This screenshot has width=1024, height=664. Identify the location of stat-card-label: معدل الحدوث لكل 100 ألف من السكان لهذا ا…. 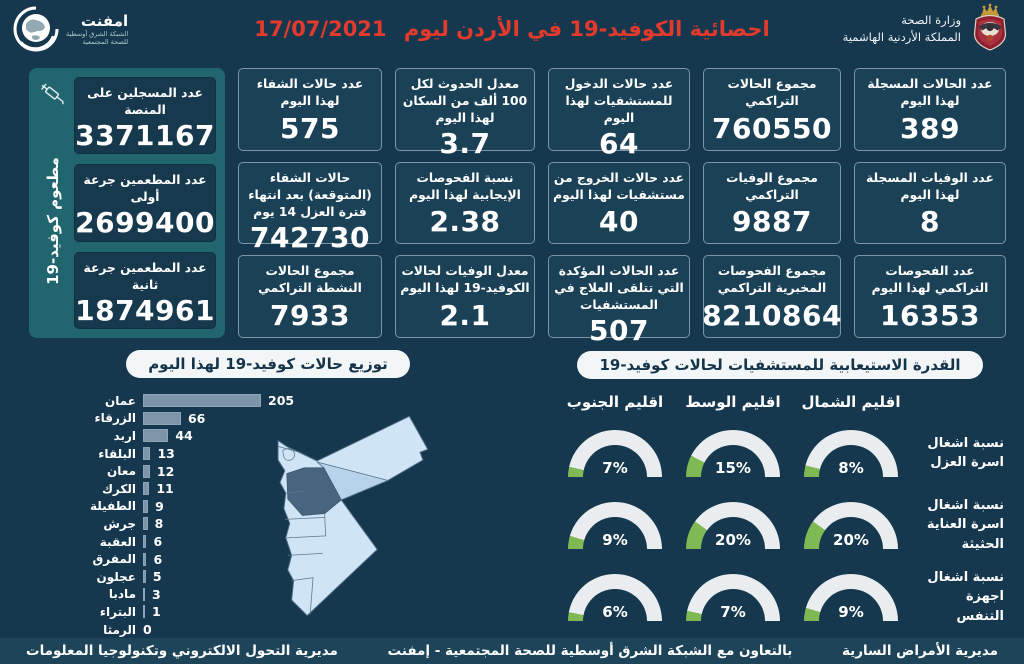
(465, 101).